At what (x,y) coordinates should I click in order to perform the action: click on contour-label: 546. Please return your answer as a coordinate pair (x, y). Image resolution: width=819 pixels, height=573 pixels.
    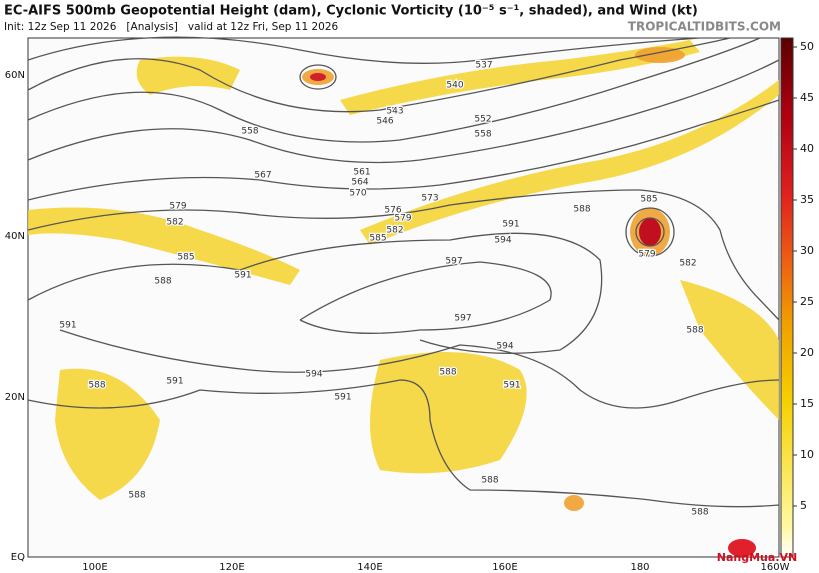
    Looking at the image, I should click on (384, 122).